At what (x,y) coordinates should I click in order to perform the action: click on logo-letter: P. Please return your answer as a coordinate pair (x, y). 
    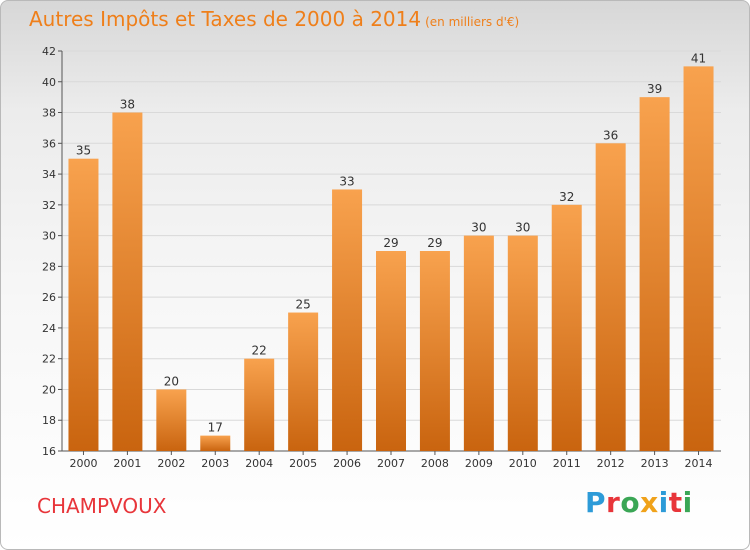
    Looking at the image, I should click on (596, 502).